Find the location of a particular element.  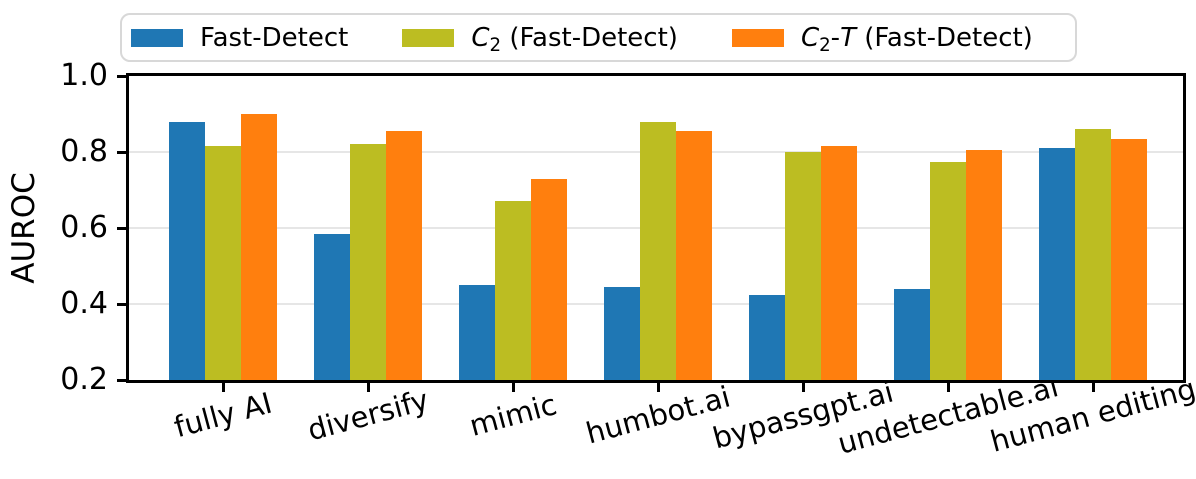

legend-label-part: T is located at coordinates (848, 37).